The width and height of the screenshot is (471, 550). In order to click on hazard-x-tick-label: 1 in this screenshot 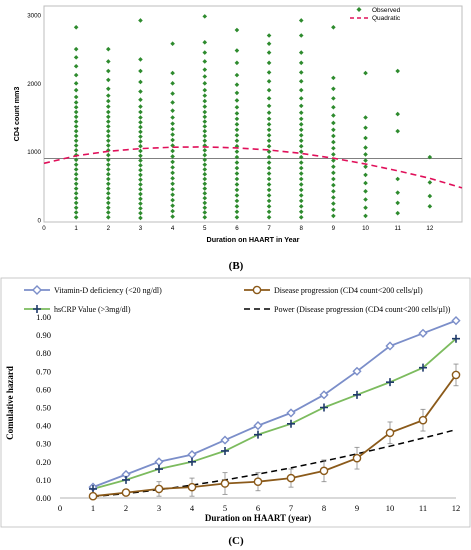, I will do `click(93, 508)`.